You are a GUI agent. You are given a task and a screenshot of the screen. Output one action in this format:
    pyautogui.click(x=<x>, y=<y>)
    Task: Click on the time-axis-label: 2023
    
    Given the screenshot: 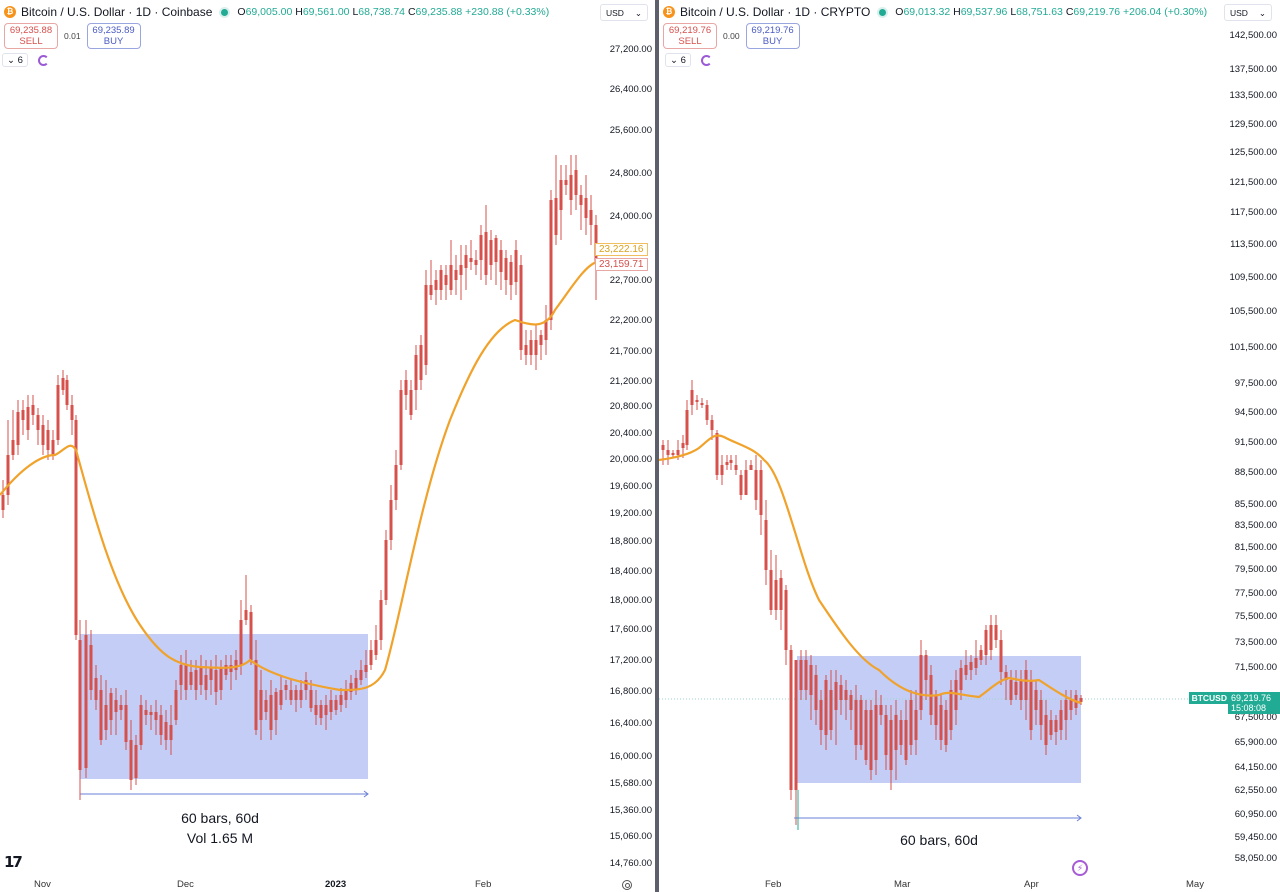 What is the action you would take?
    pyautogui.click(x=336, y=884)
    